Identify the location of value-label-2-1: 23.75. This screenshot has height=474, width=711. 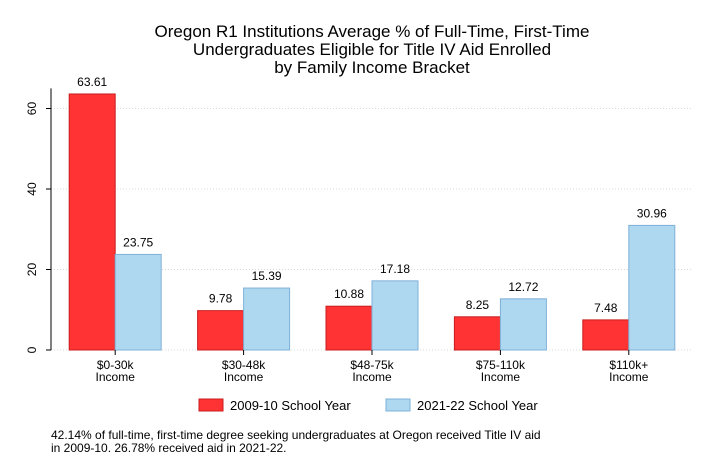
(138, 242).